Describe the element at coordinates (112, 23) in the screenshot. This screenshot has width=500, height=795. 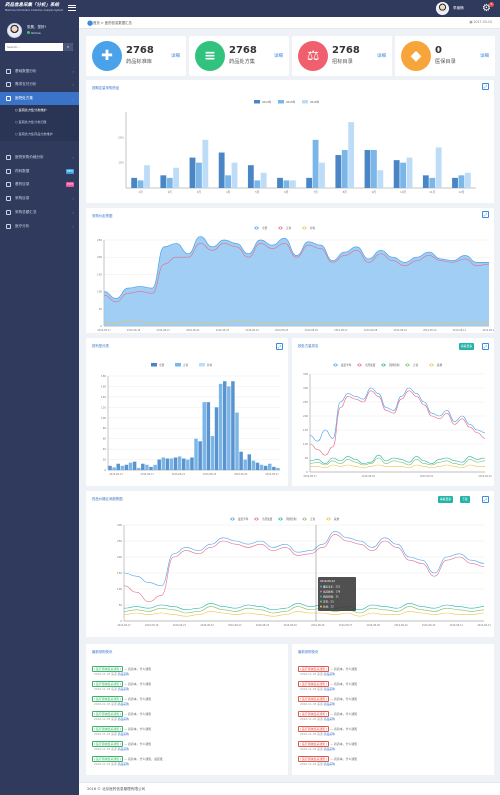
I see `breadcrumb-path: 首页 > 医药信息数据汇总` at that location.